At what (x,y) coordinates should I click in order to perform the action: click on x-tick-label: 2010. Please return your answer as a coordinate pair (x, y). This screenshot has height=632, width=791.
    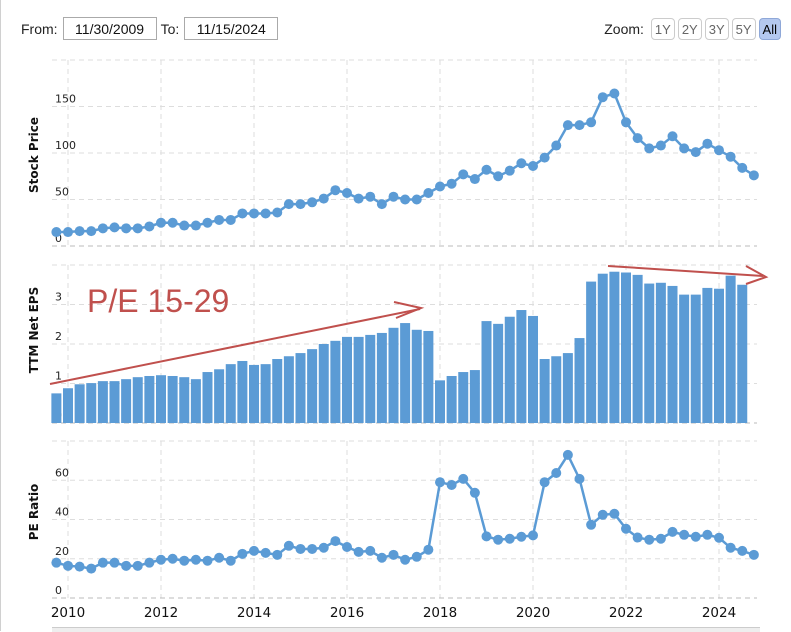
    Looking at the image, I should click on (68, 613).